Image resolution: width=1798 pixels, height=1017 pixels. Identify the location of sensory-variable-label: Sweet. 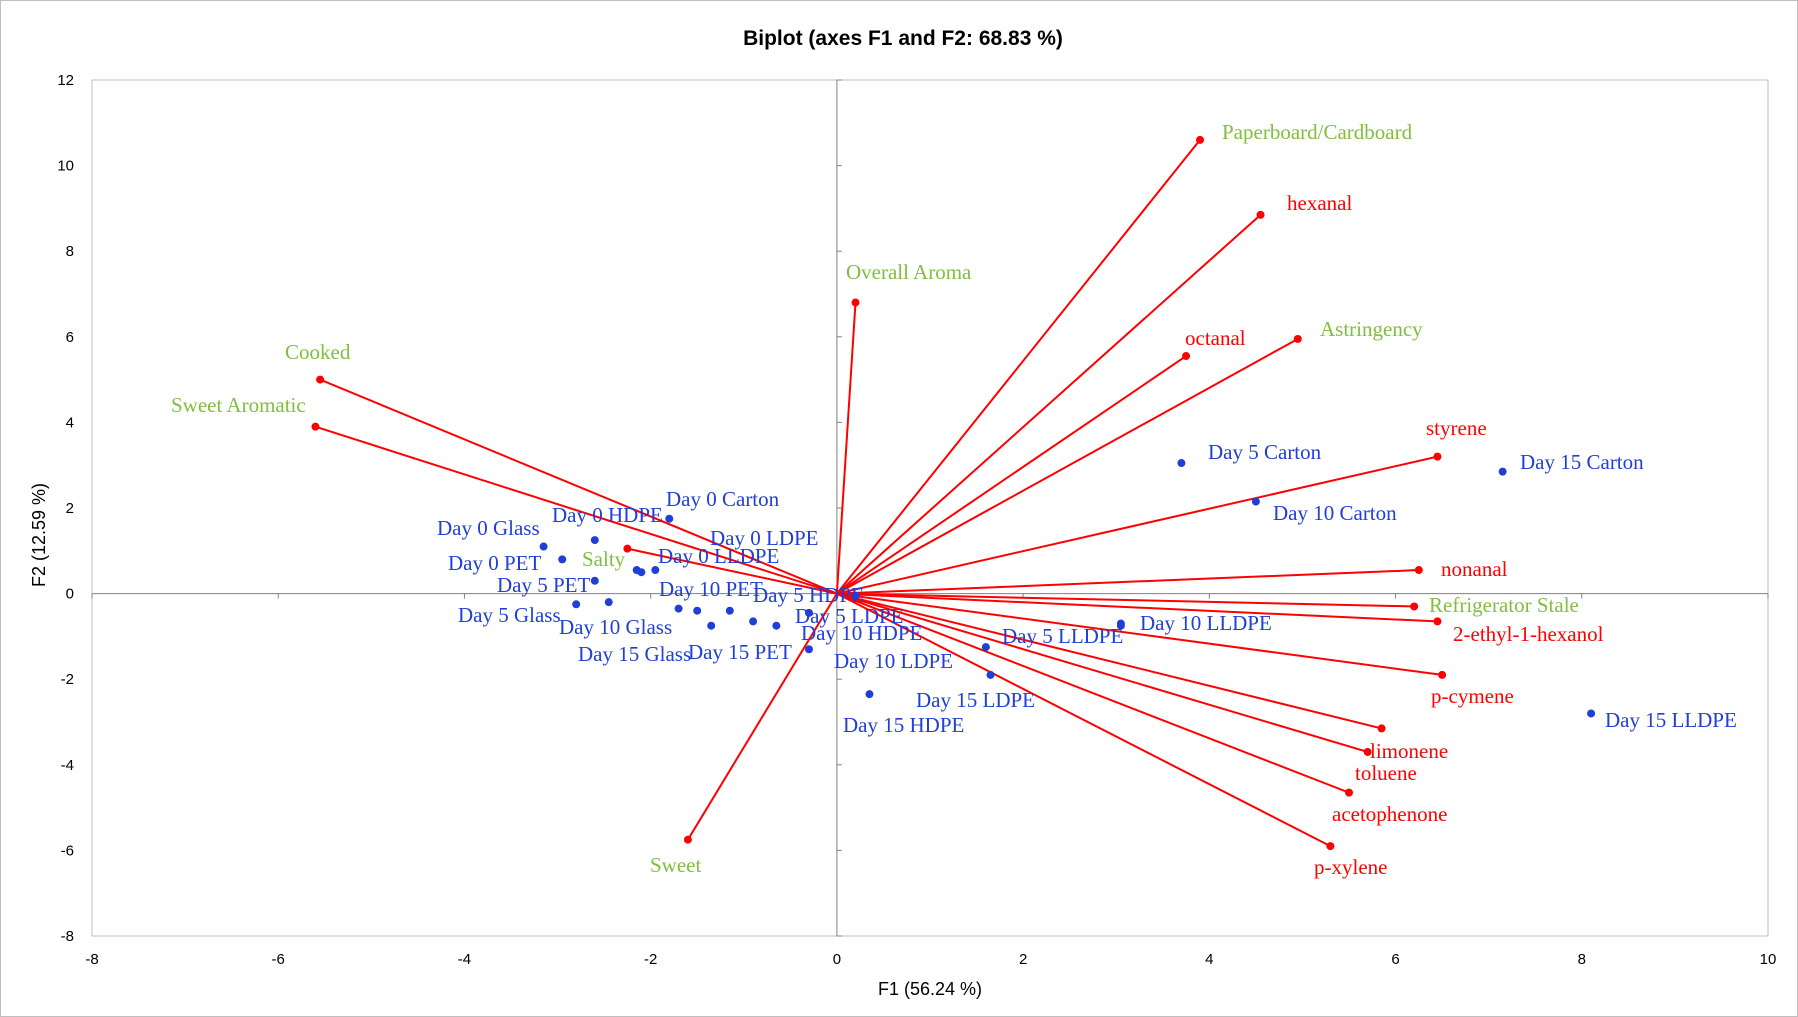
(675, 865).